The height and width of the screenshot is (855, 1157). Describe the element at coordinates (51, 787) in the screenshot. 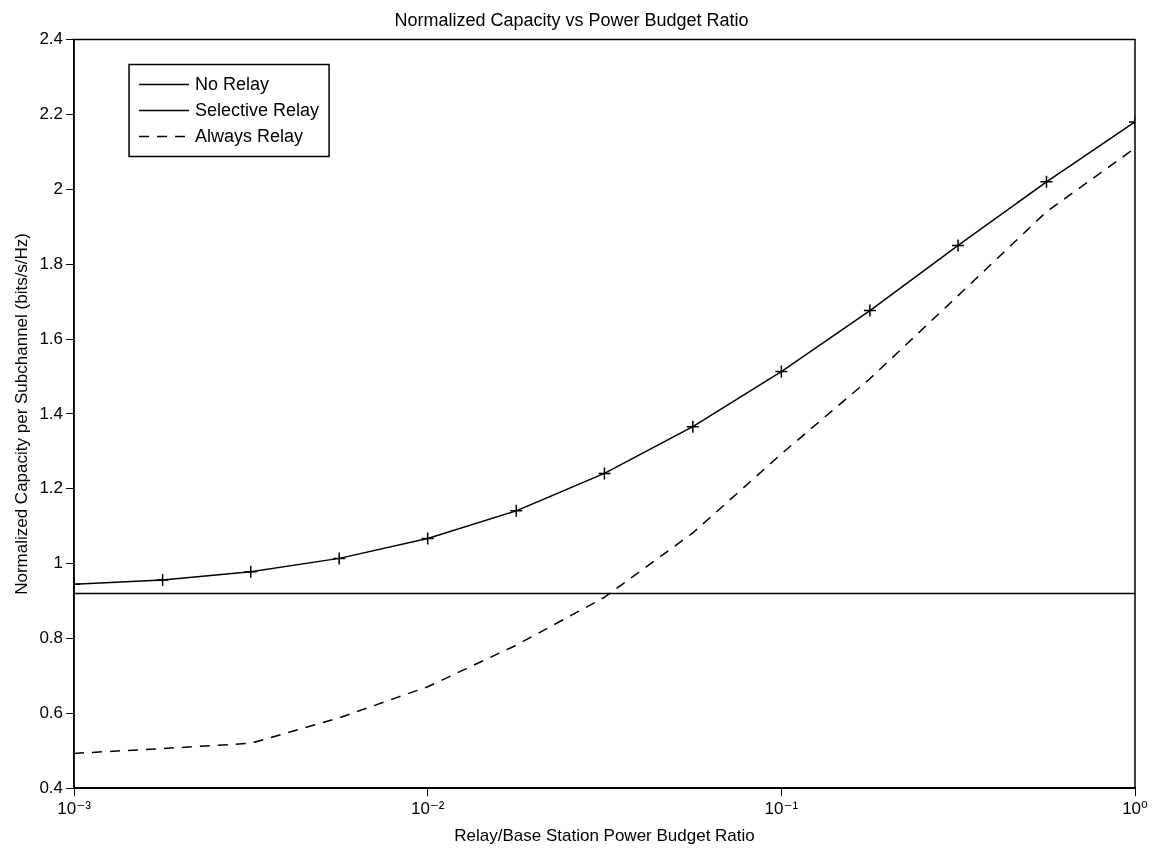

I see `y-tick-label: 0.4` at that location.